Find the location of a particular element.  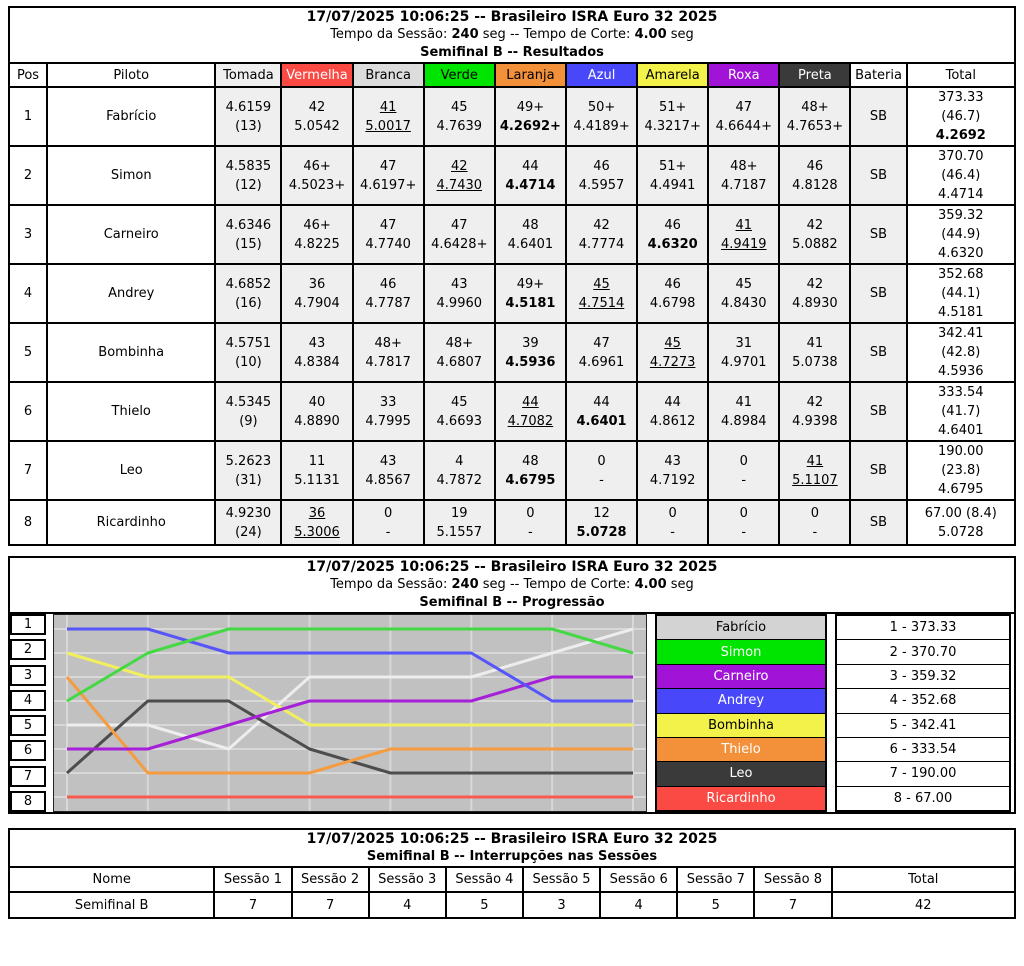

tomada-cell: 4.5835 (12) is located at coordinates (248, 175).